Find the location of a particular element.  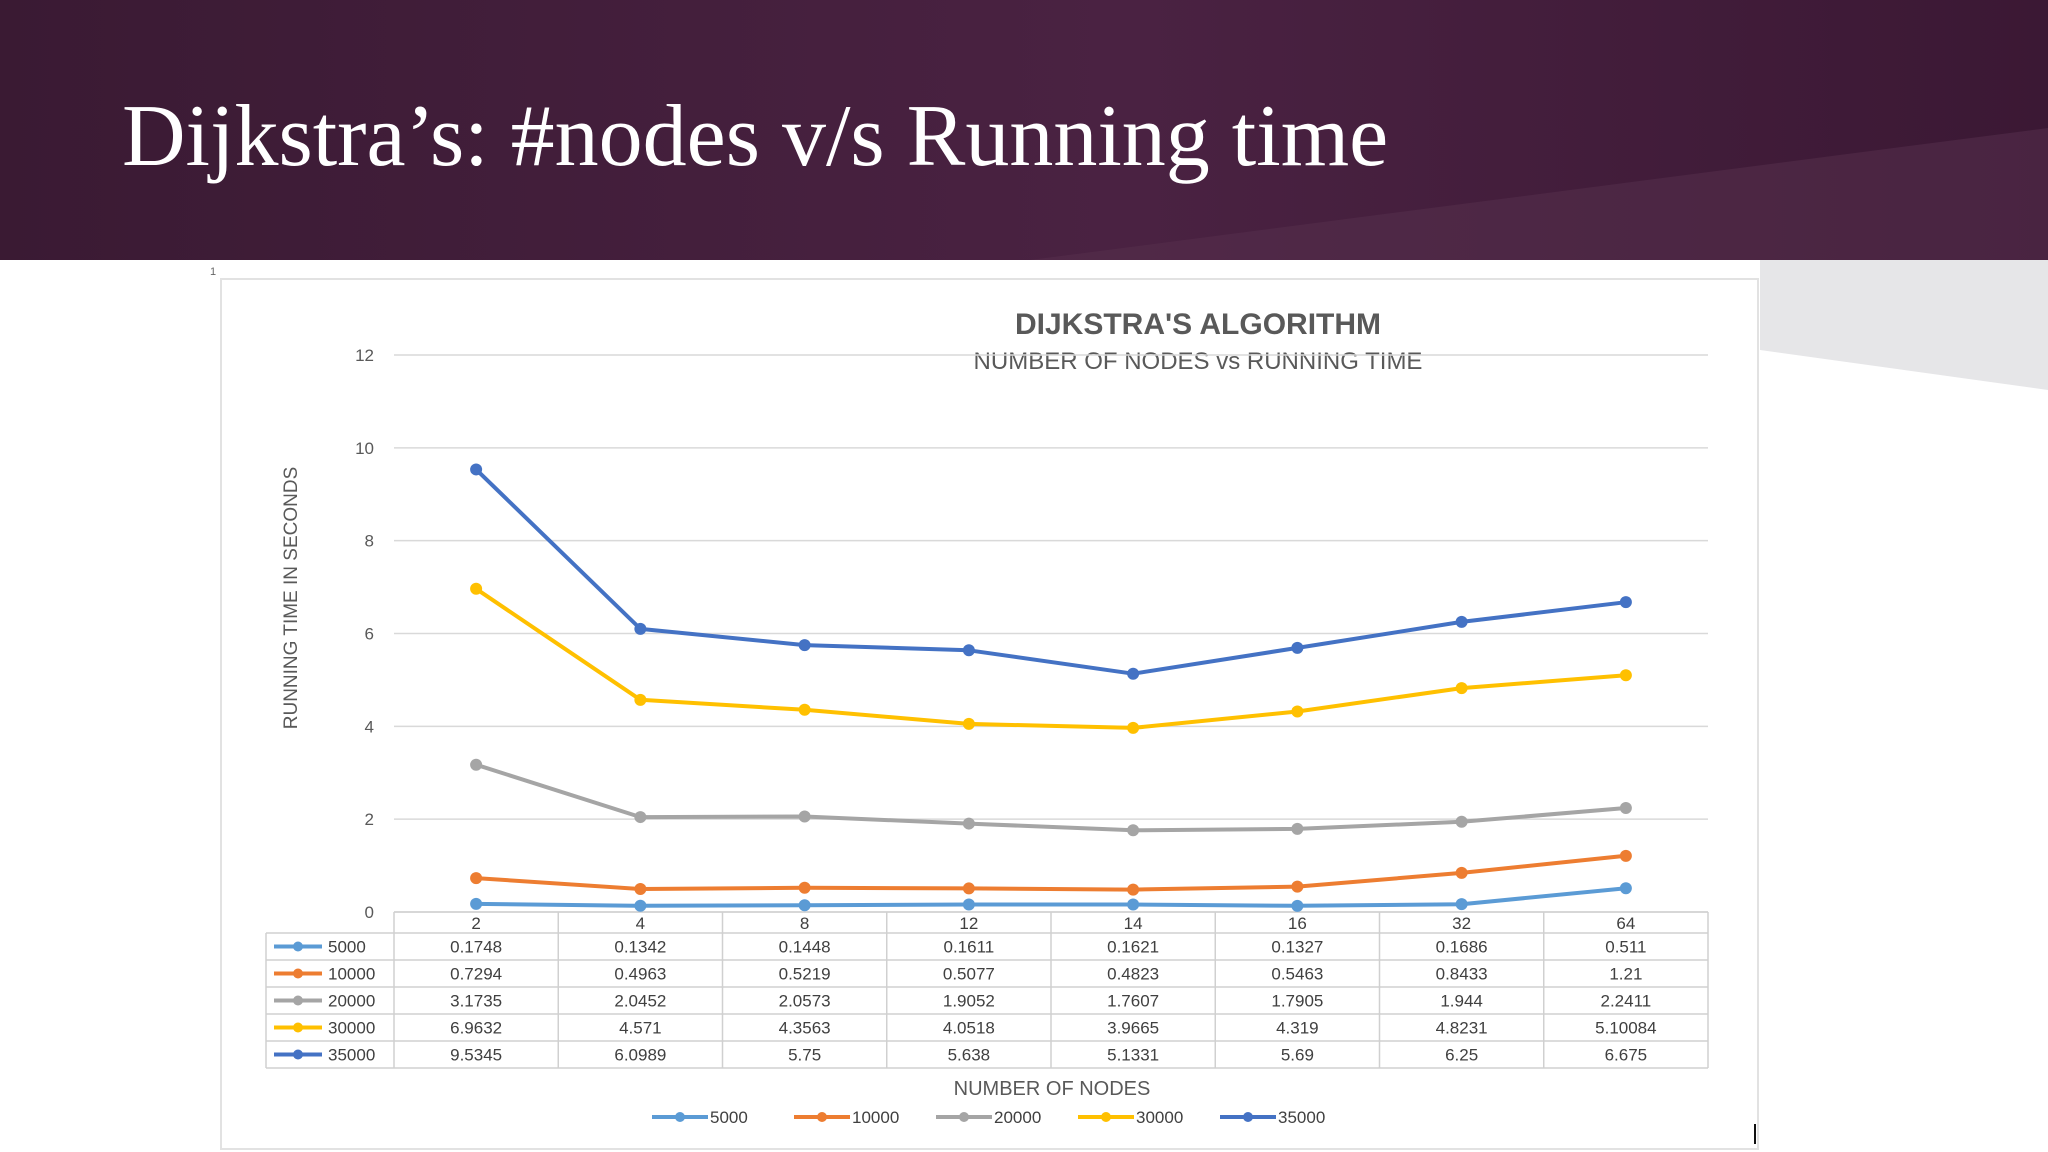

y-tick-label: 12 is located at coordinates (364, 355).